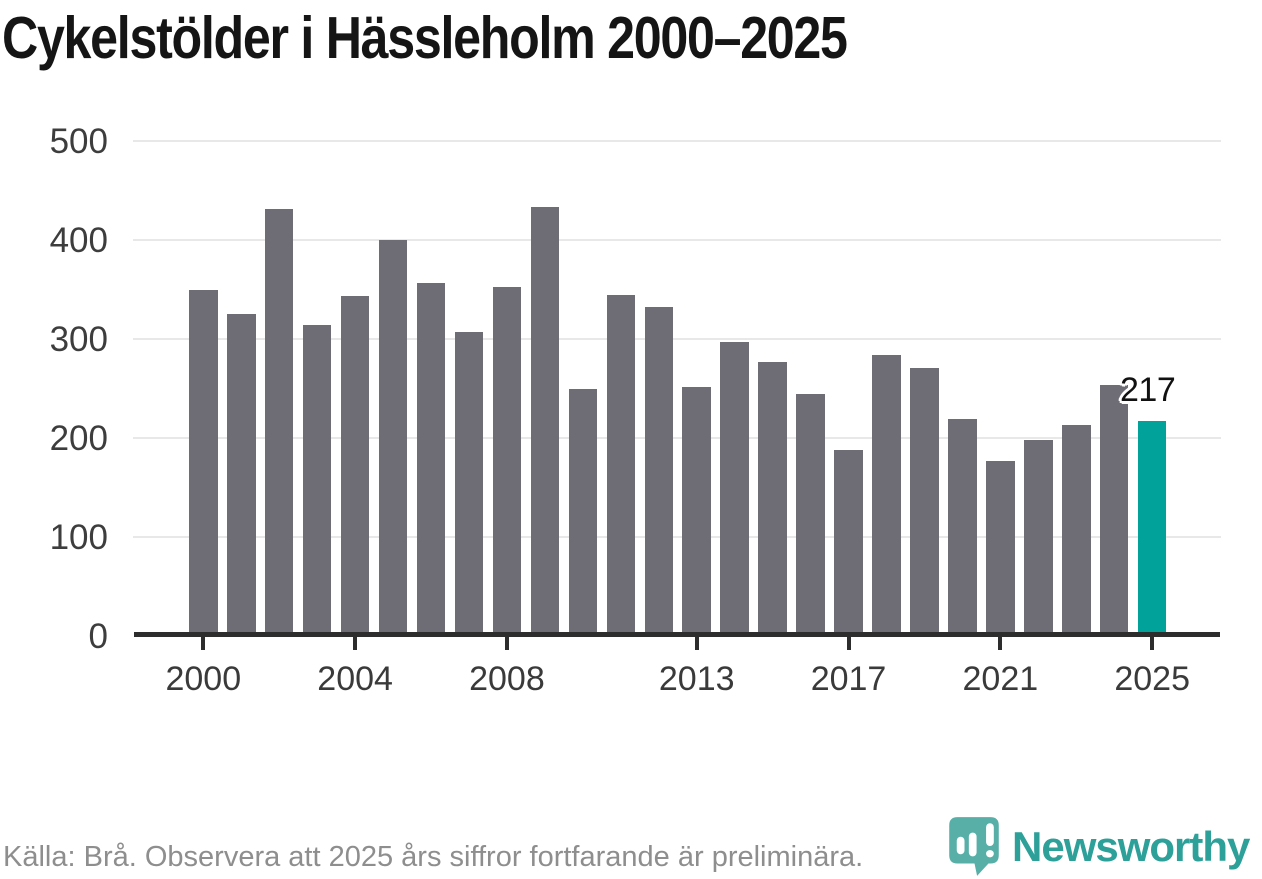 The image size is (1262, 879). What do you see at coordinates (772, 498) in the screenshot?
I see `bar-2015` at bounding box center [772, 498].